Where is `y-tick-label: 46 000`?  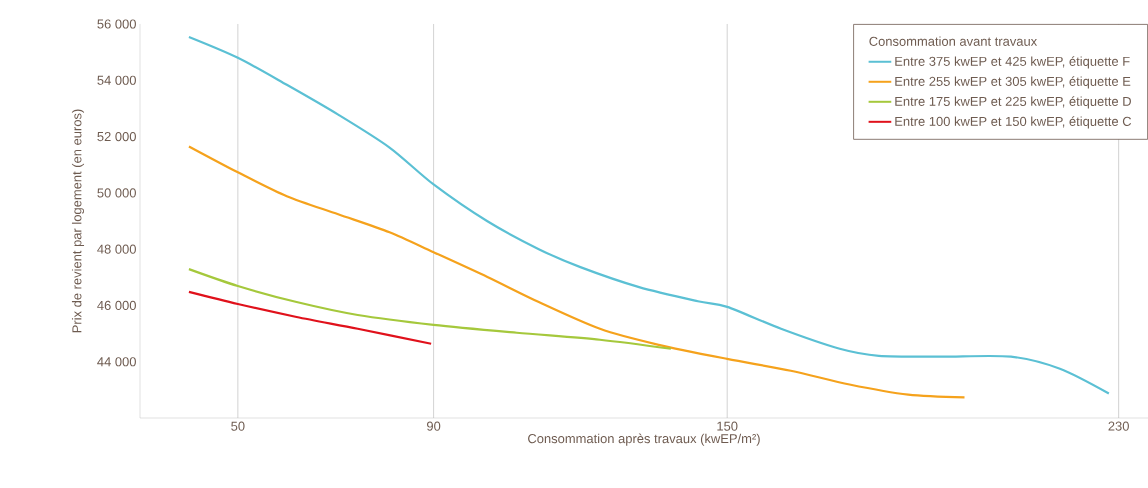
y-tick-label: 46 000 is located at coordinates (116, 305).